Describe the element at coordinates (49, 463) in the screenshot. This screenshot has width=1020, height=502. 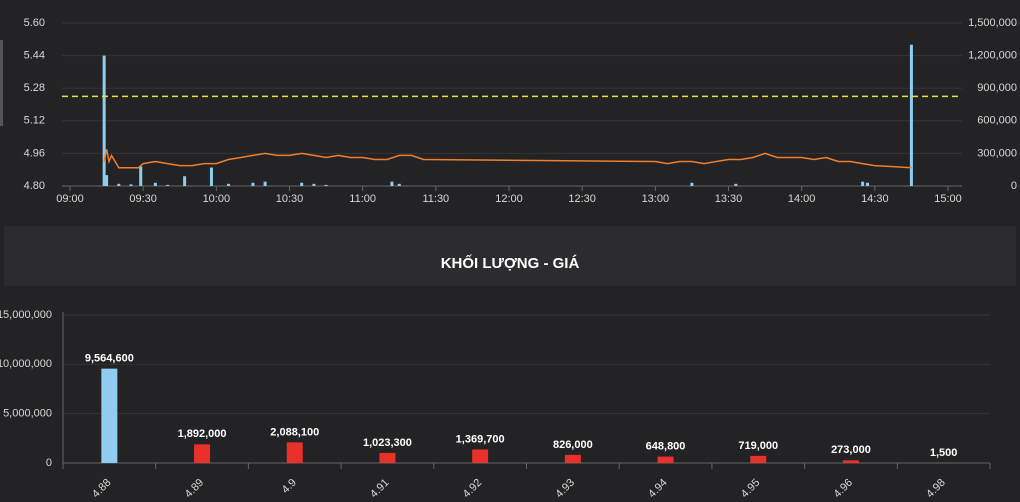
I see `y-tick-label: 0` at that location.